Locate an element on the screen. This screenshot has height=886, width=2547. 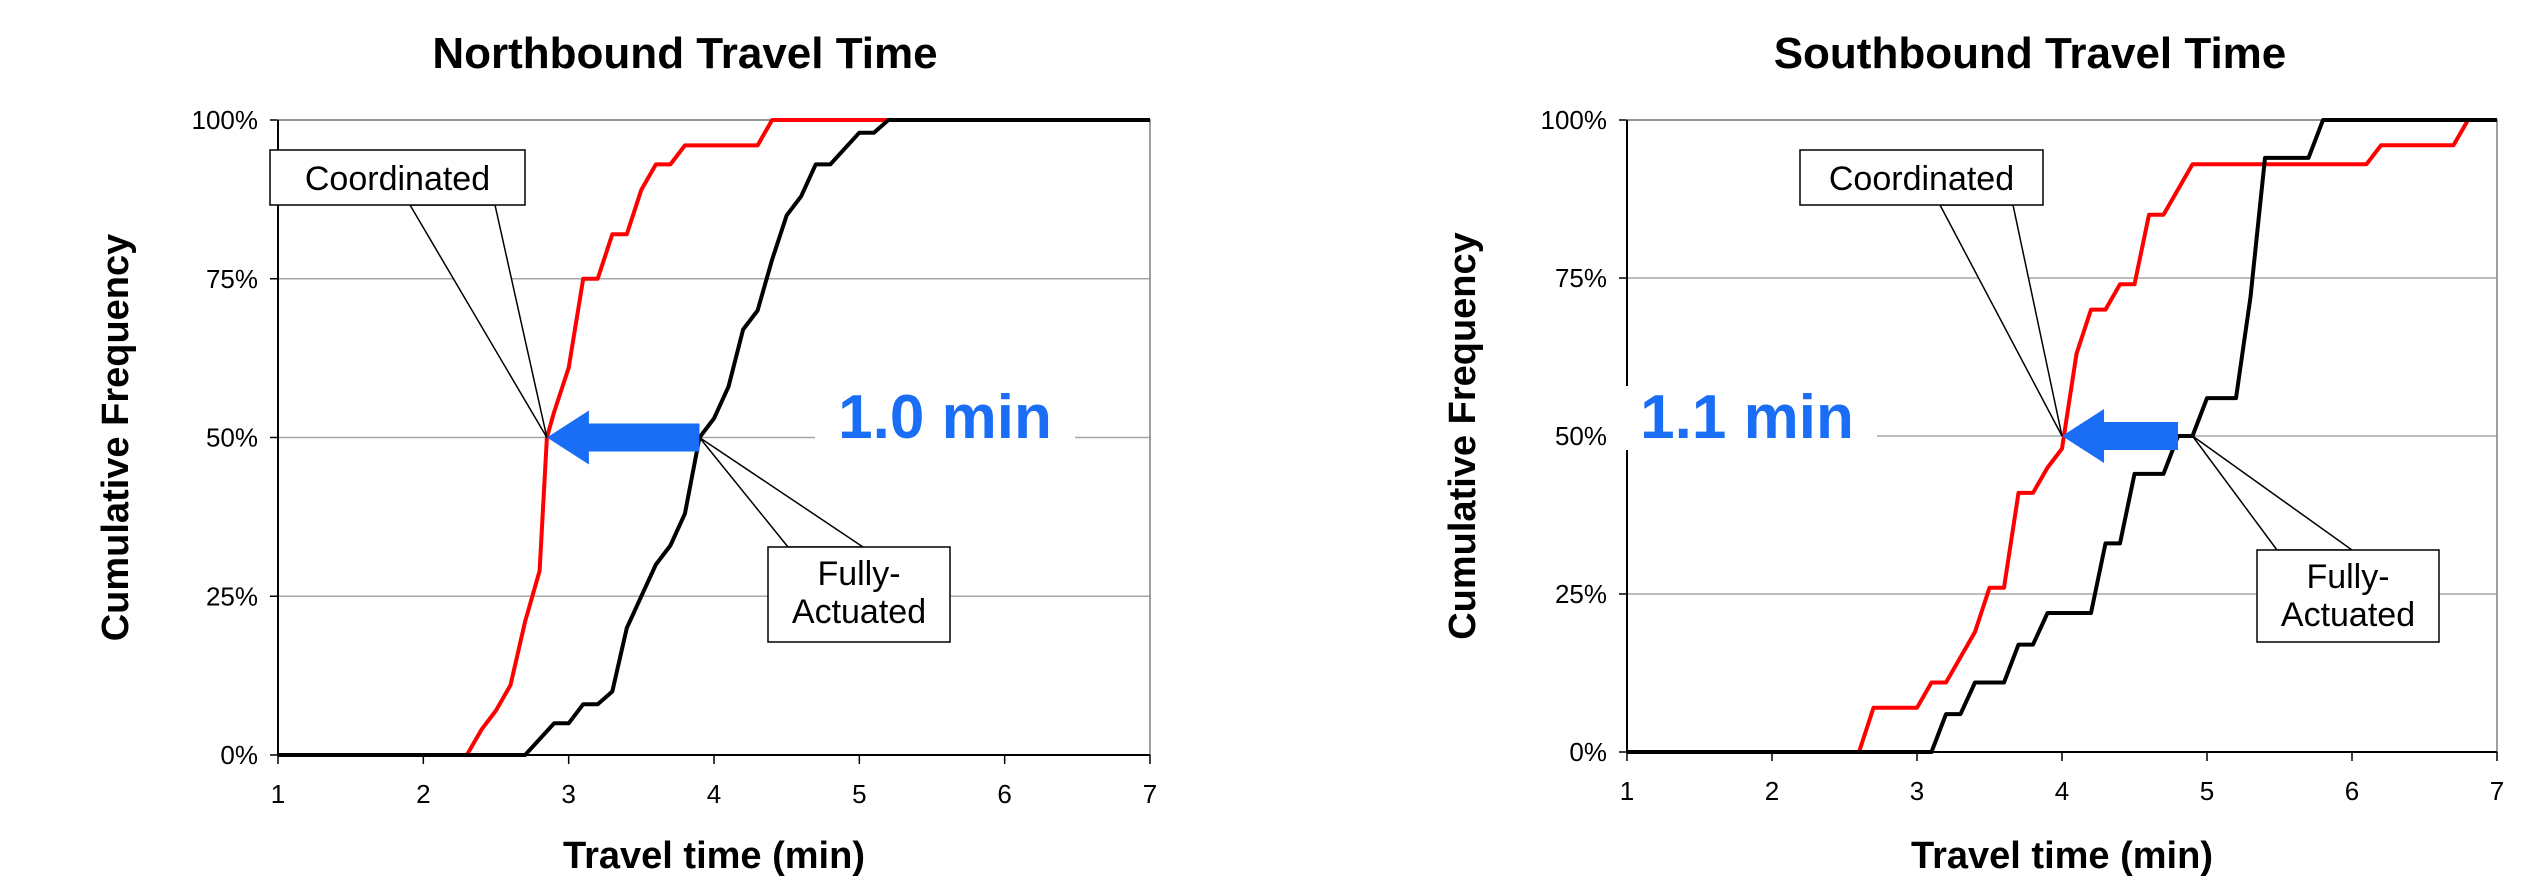
difference-label: 1.0 min is located at coordinates (945, 417).